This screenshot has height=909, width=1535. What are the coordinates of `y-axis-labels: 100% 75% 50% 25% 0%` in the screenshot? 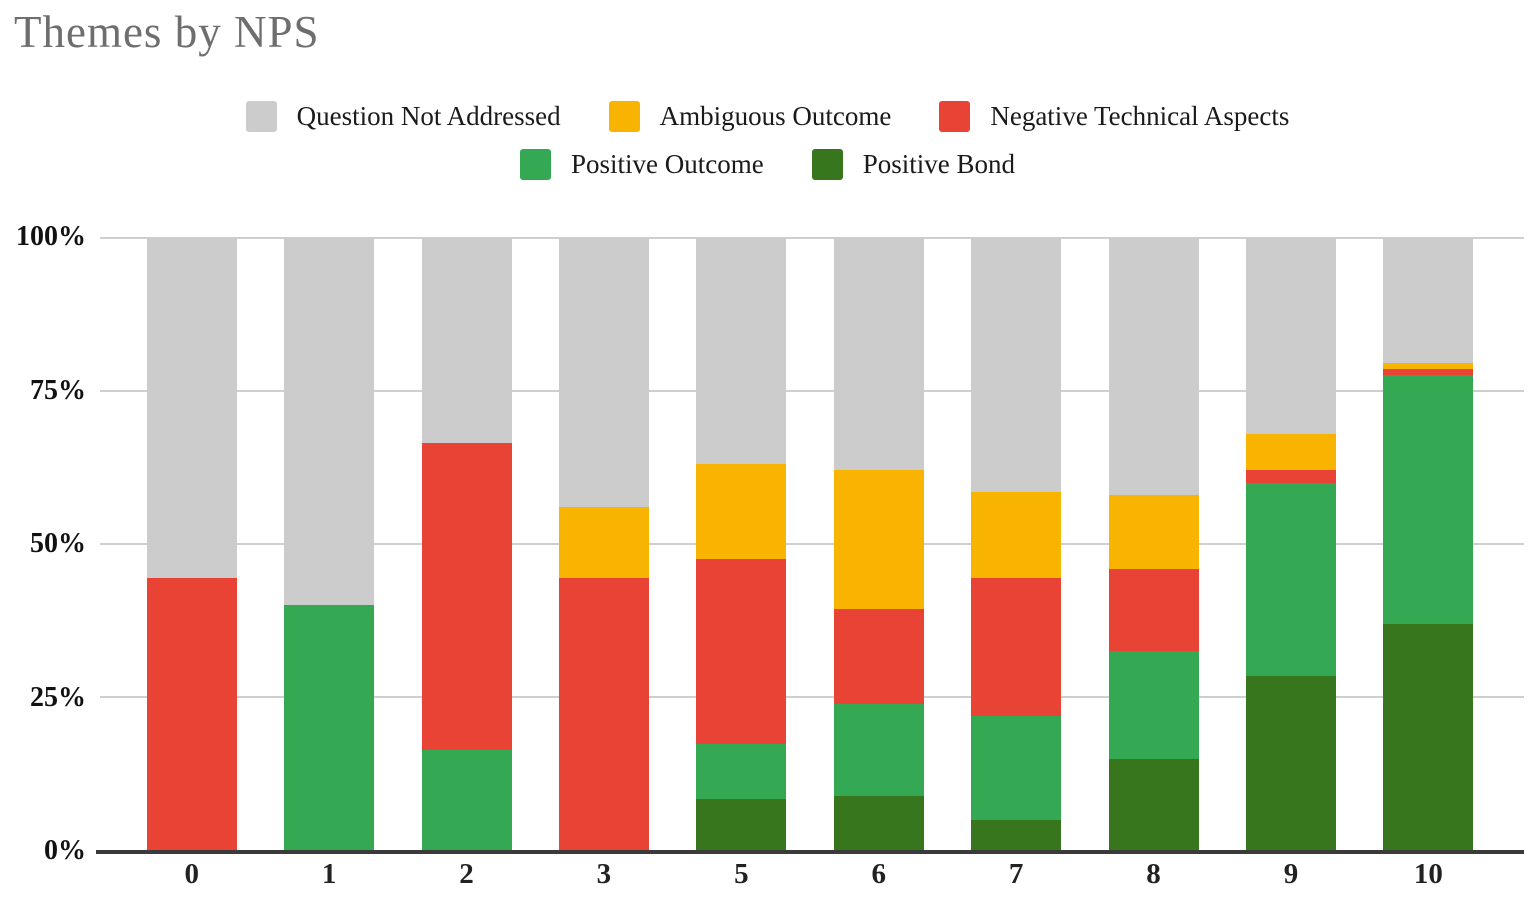 It's located at (43, 543).